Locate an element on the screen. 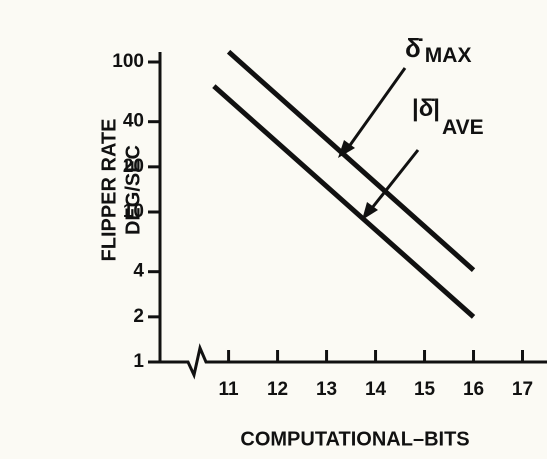  x-tick-label: 11 is located at coordinates (229, 389).